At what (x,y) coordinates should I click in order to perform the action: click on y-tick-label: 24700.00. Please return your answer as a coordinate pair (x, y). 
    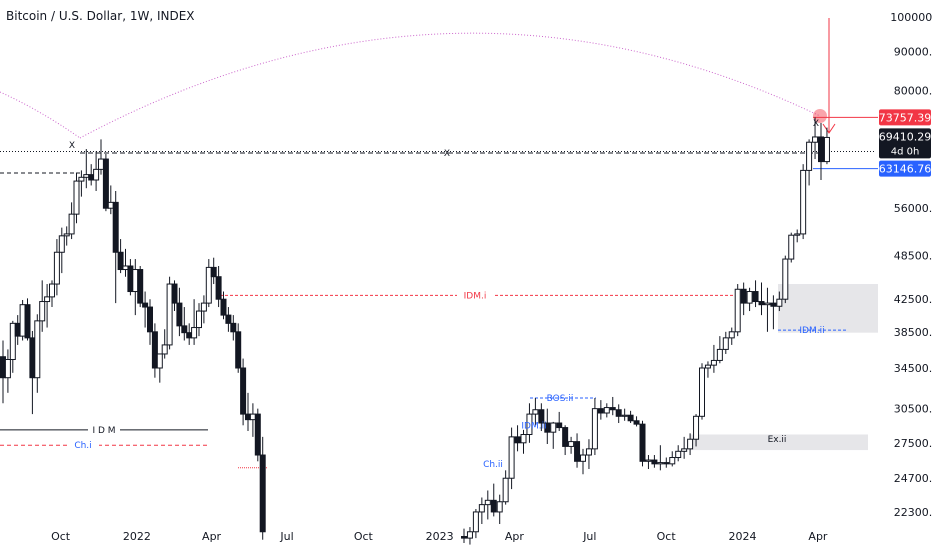
    Looking at the image, I should click on (913, 478).